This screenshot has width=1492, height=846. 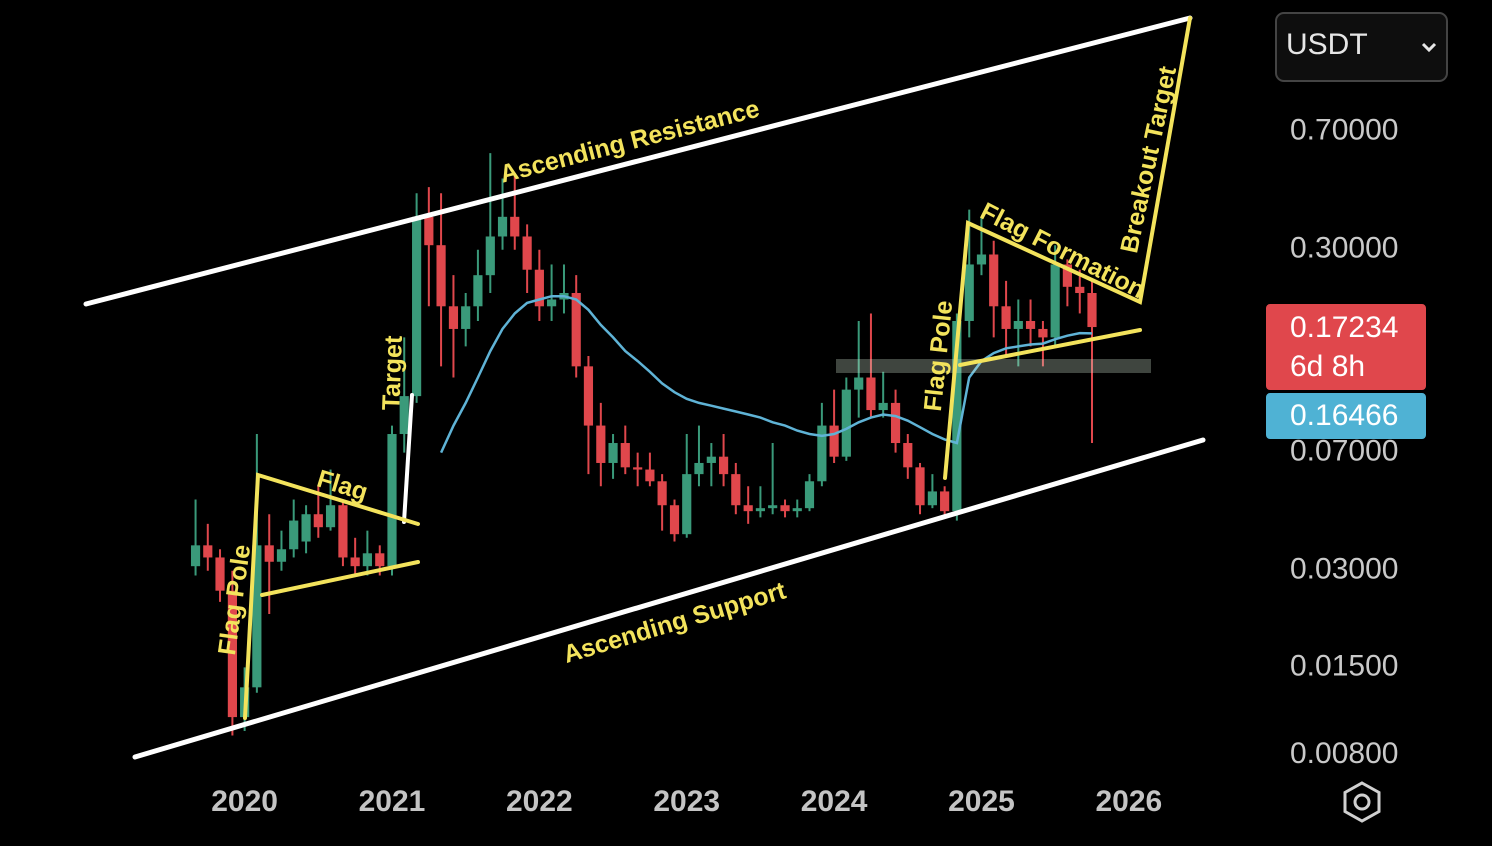 What do you see at coordinates (686, 801) in the screenshot?
I see `x-tick-label: 2023` at bounding box center [686, 801].